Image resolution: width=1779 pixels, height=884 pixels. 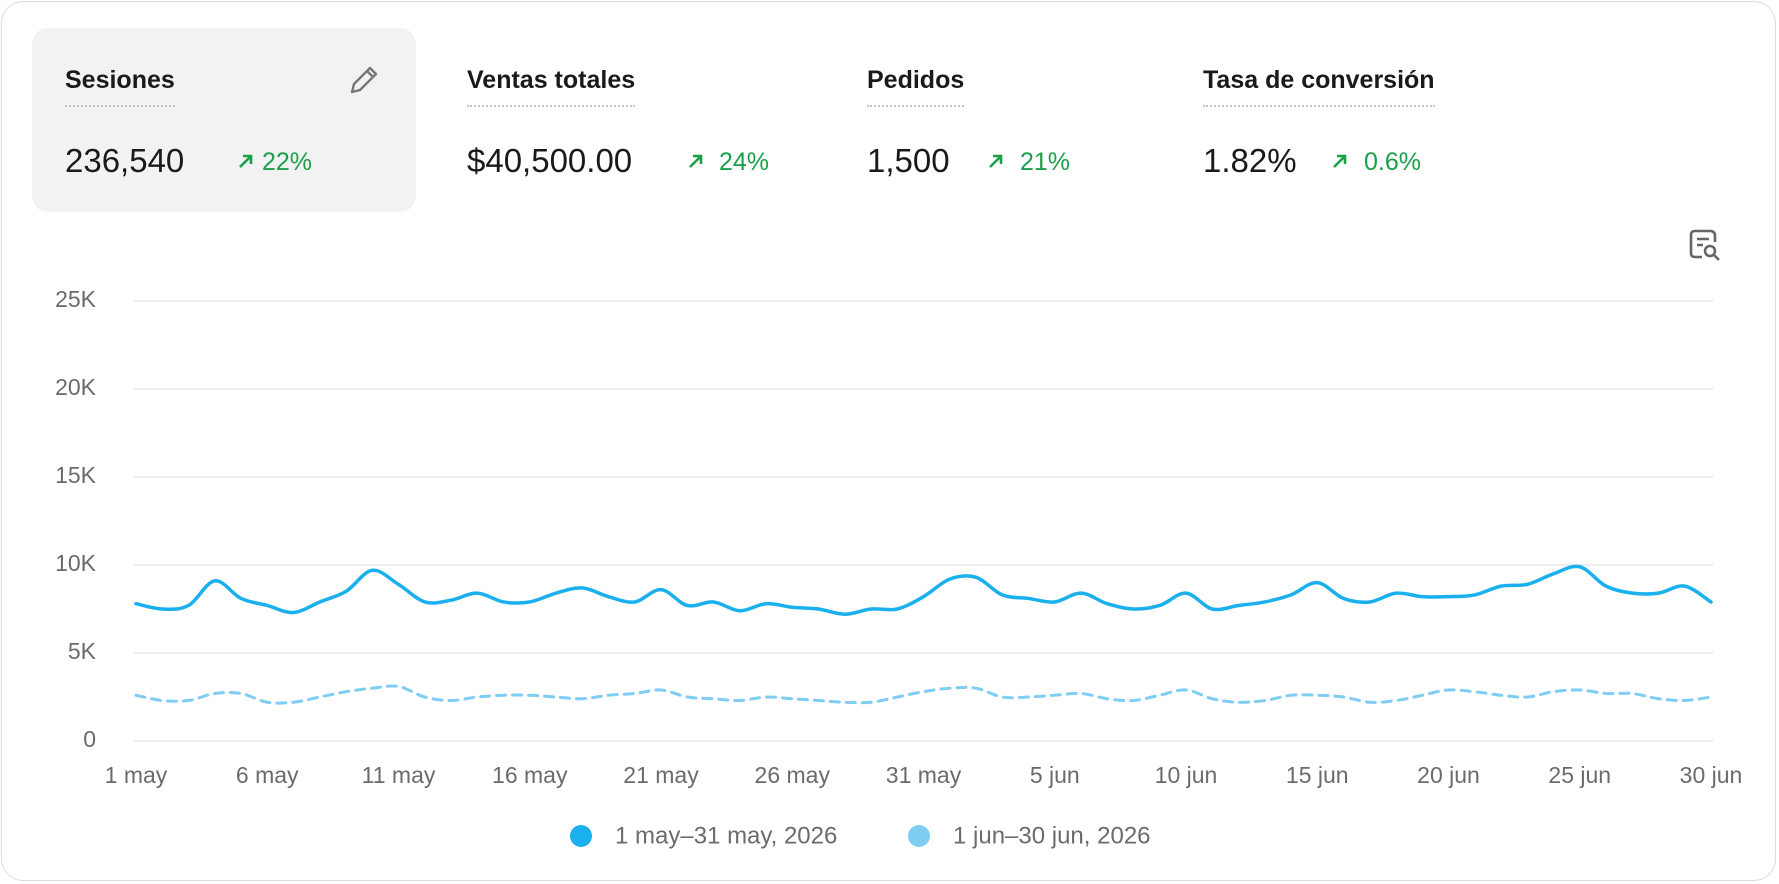 I want to click on x-tick-label: 1 may, so click(x=136, y=775).